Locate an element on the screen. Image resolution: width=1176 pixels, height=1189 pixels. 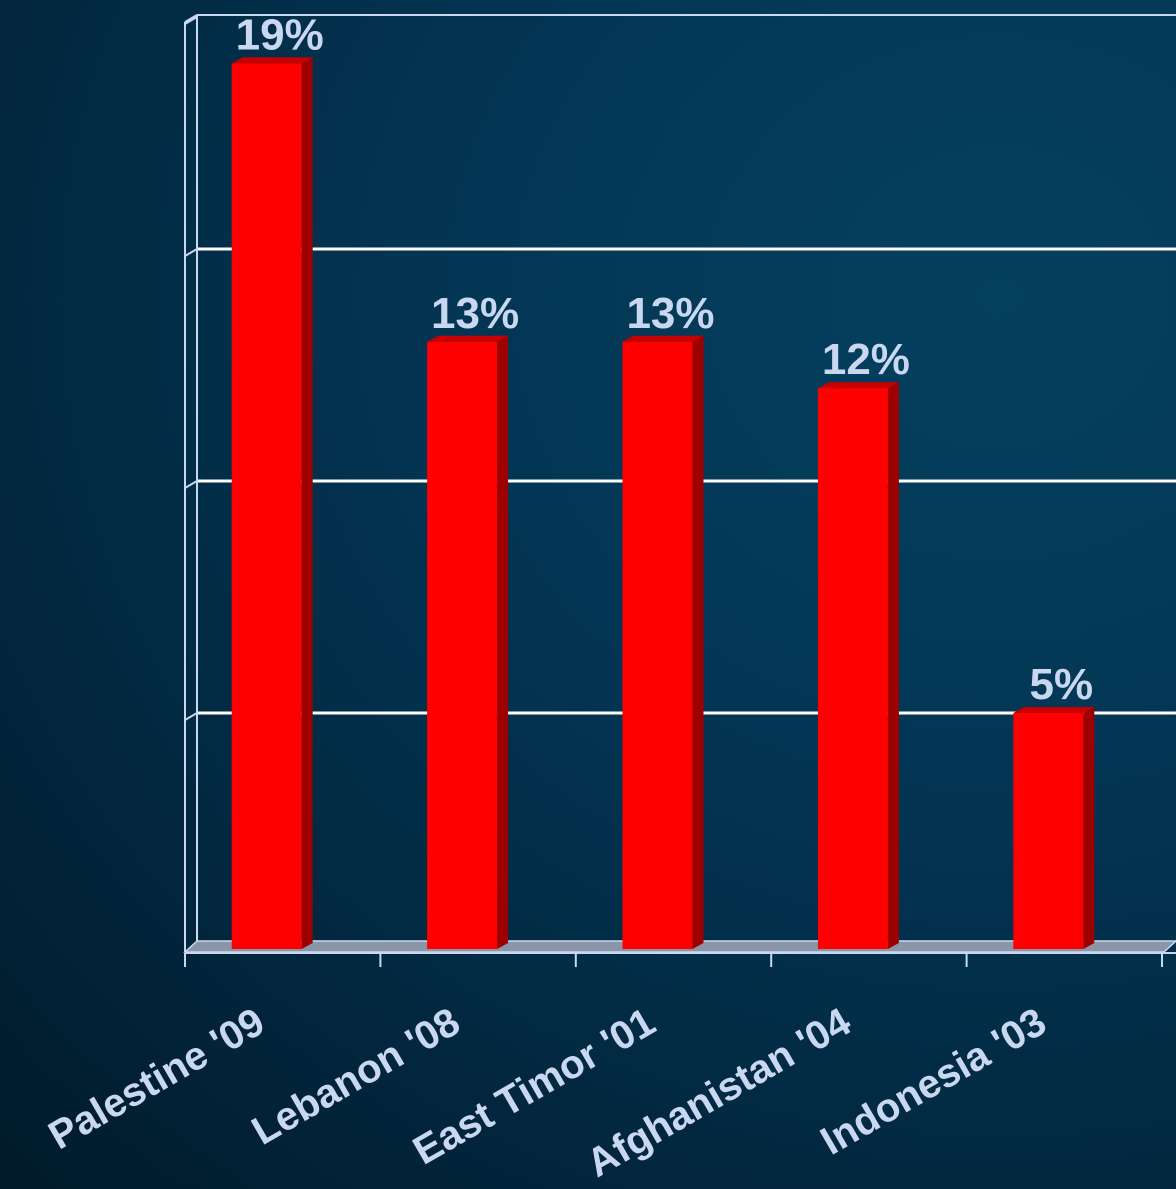
x-tick-label: Palestine '09 is located at coordinates (156, 1079).